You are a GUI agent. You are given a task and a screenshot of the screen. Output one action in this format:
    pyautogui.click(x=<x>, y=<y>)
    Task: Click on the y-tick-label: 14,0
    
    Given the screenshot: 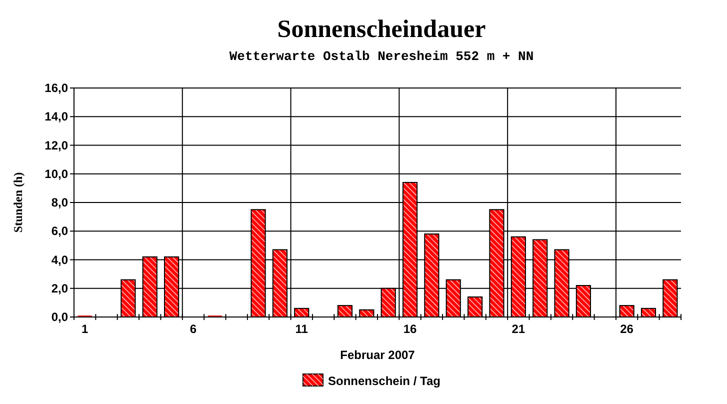 What is the action you would take?
    pyautogui.click(x=56, y=117)
    